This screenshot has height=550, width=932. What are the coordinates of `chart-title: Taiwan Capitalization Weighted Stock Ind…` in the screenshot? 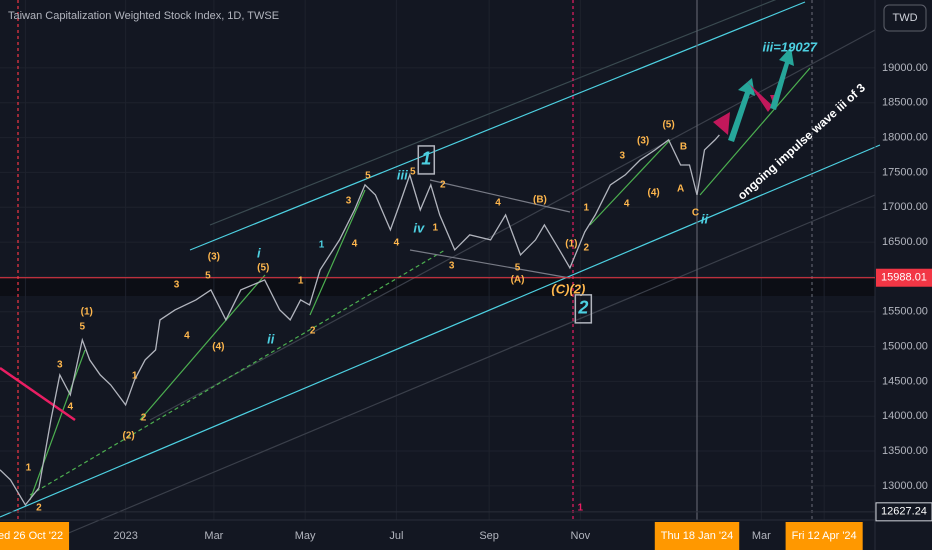 It's located at (143, 16).